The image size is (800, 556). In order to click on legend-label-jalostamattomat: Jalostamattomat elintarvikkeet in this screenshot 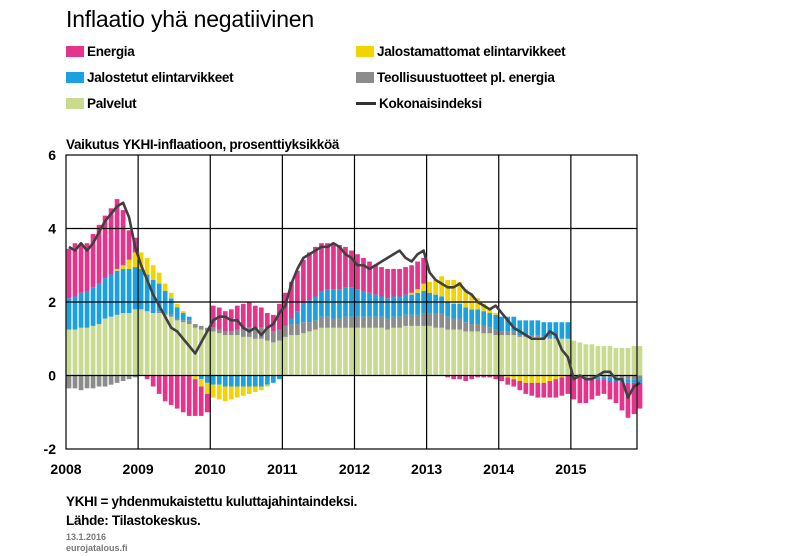, I will do `click(471, 51)`.